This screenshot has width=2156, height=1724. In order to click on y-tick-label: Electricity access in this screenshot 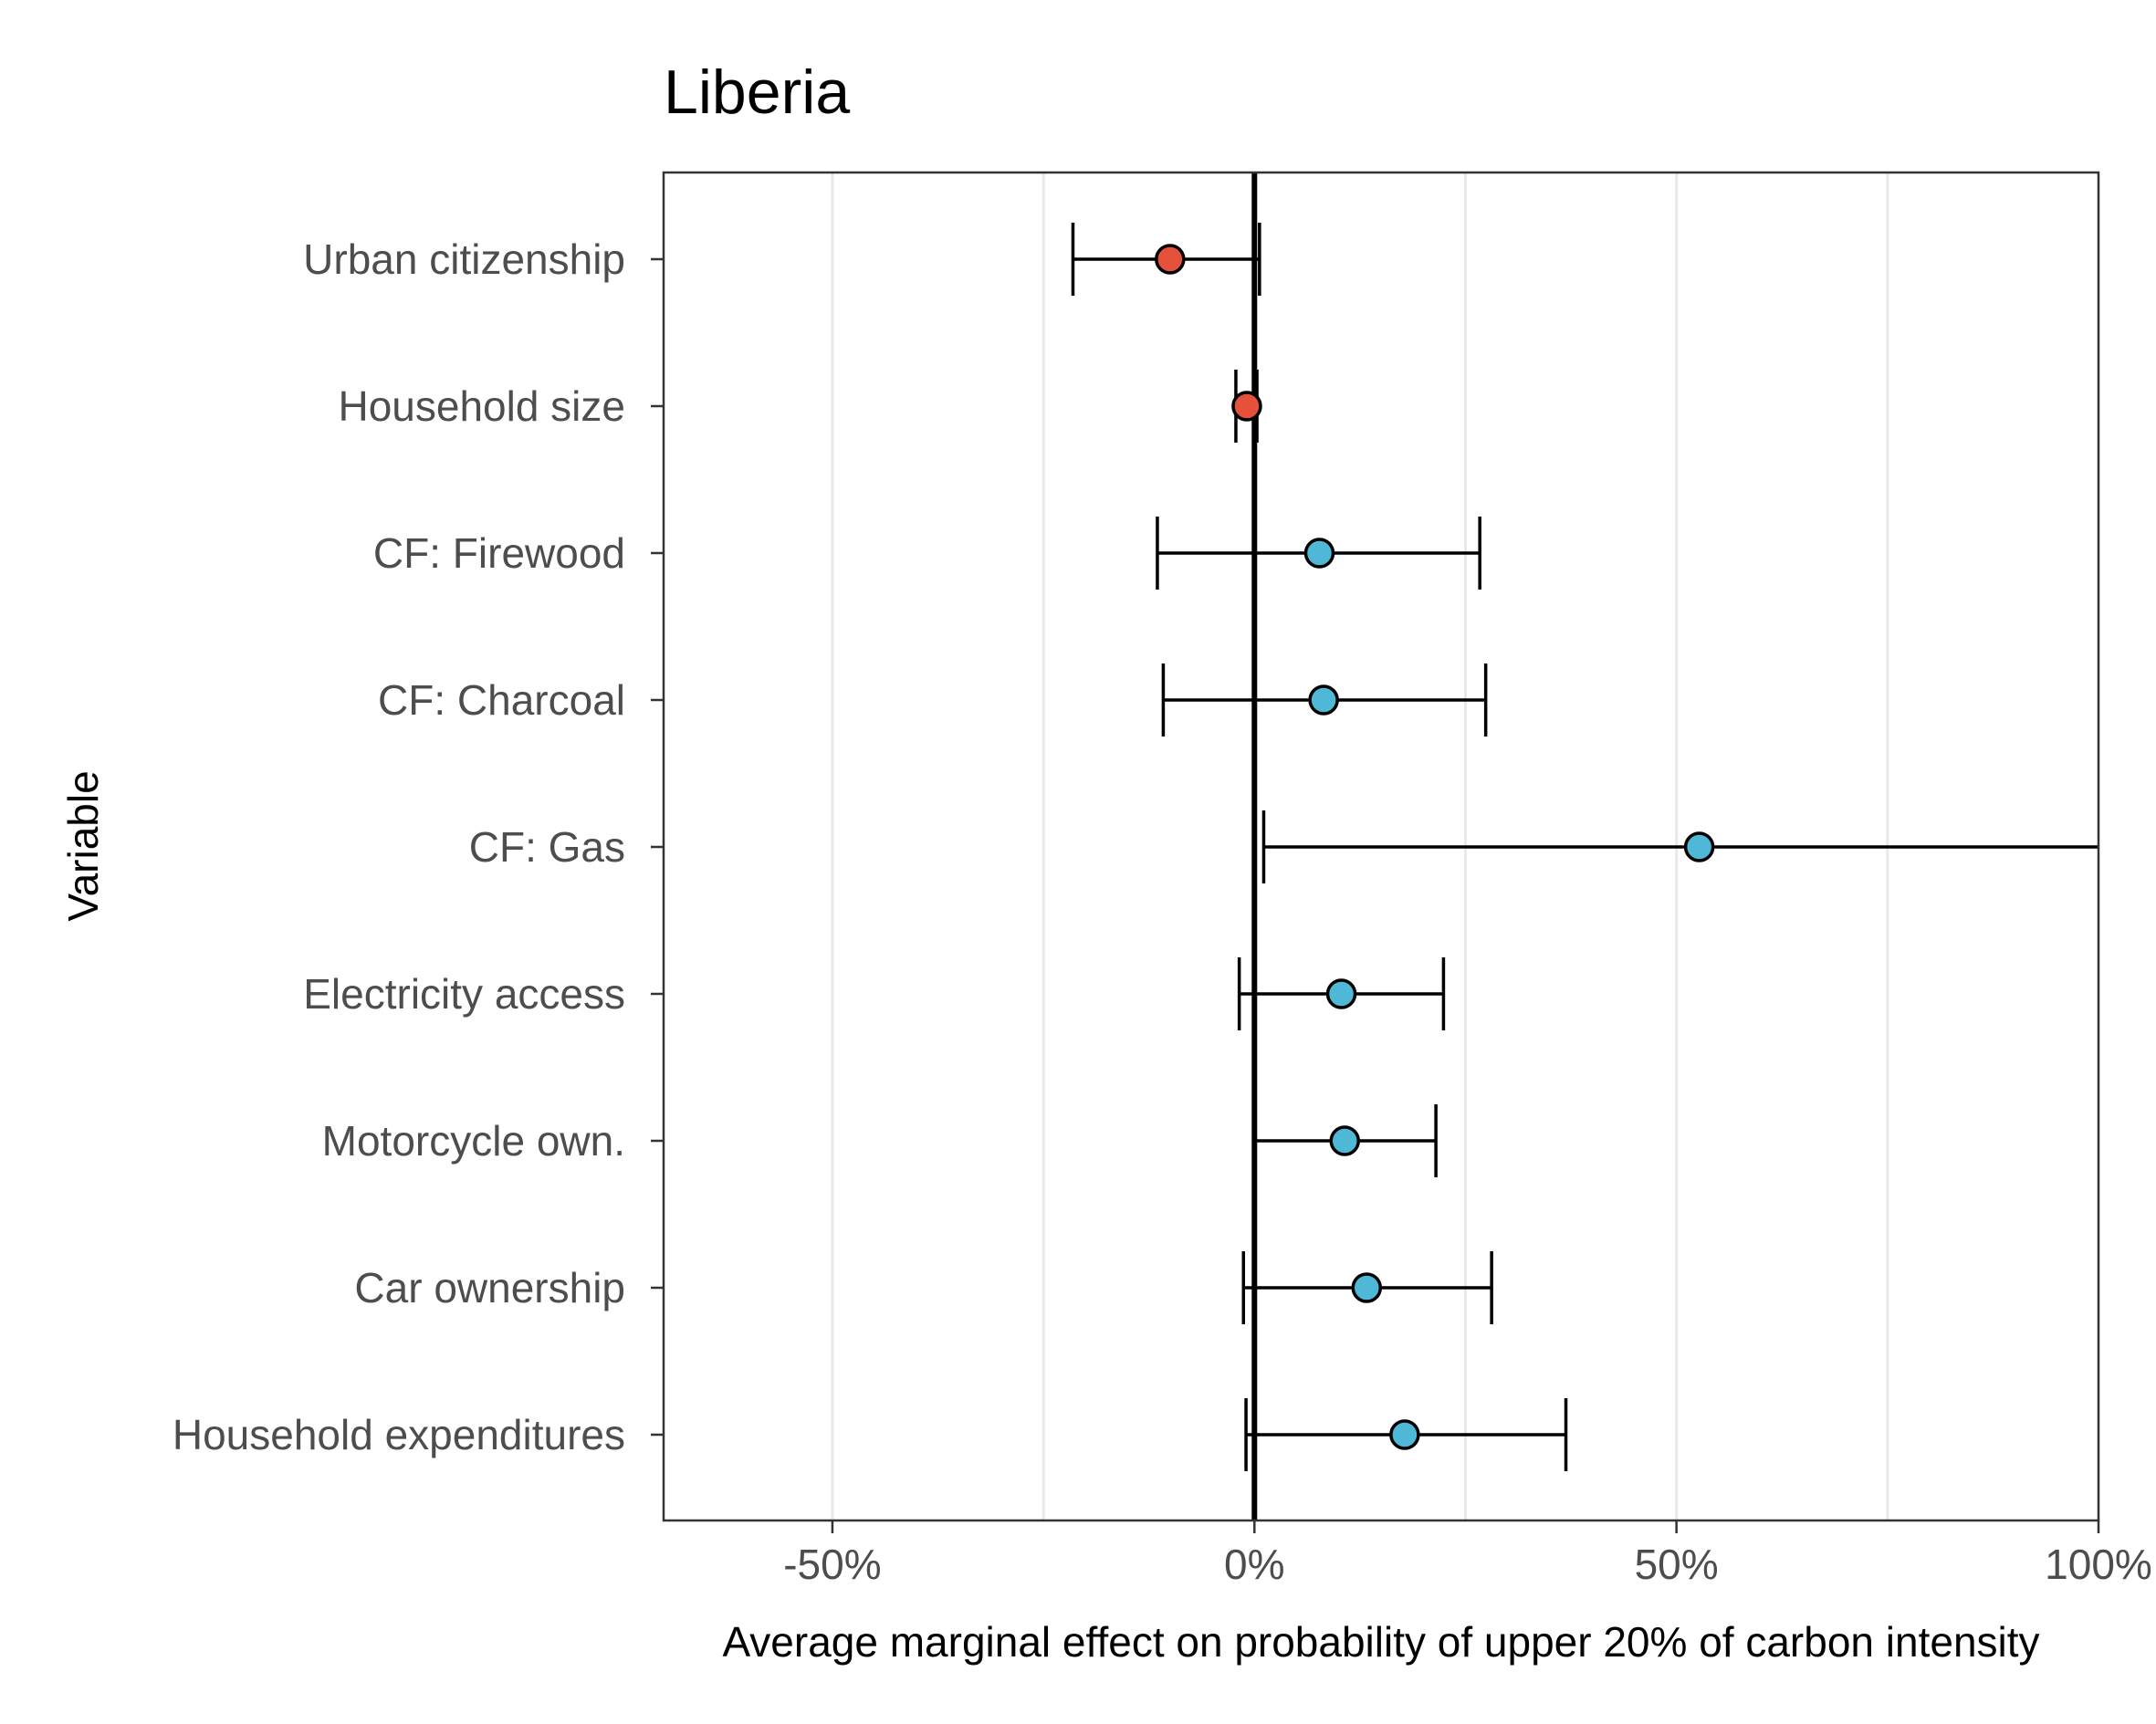, I will do `click(464, 994)`.